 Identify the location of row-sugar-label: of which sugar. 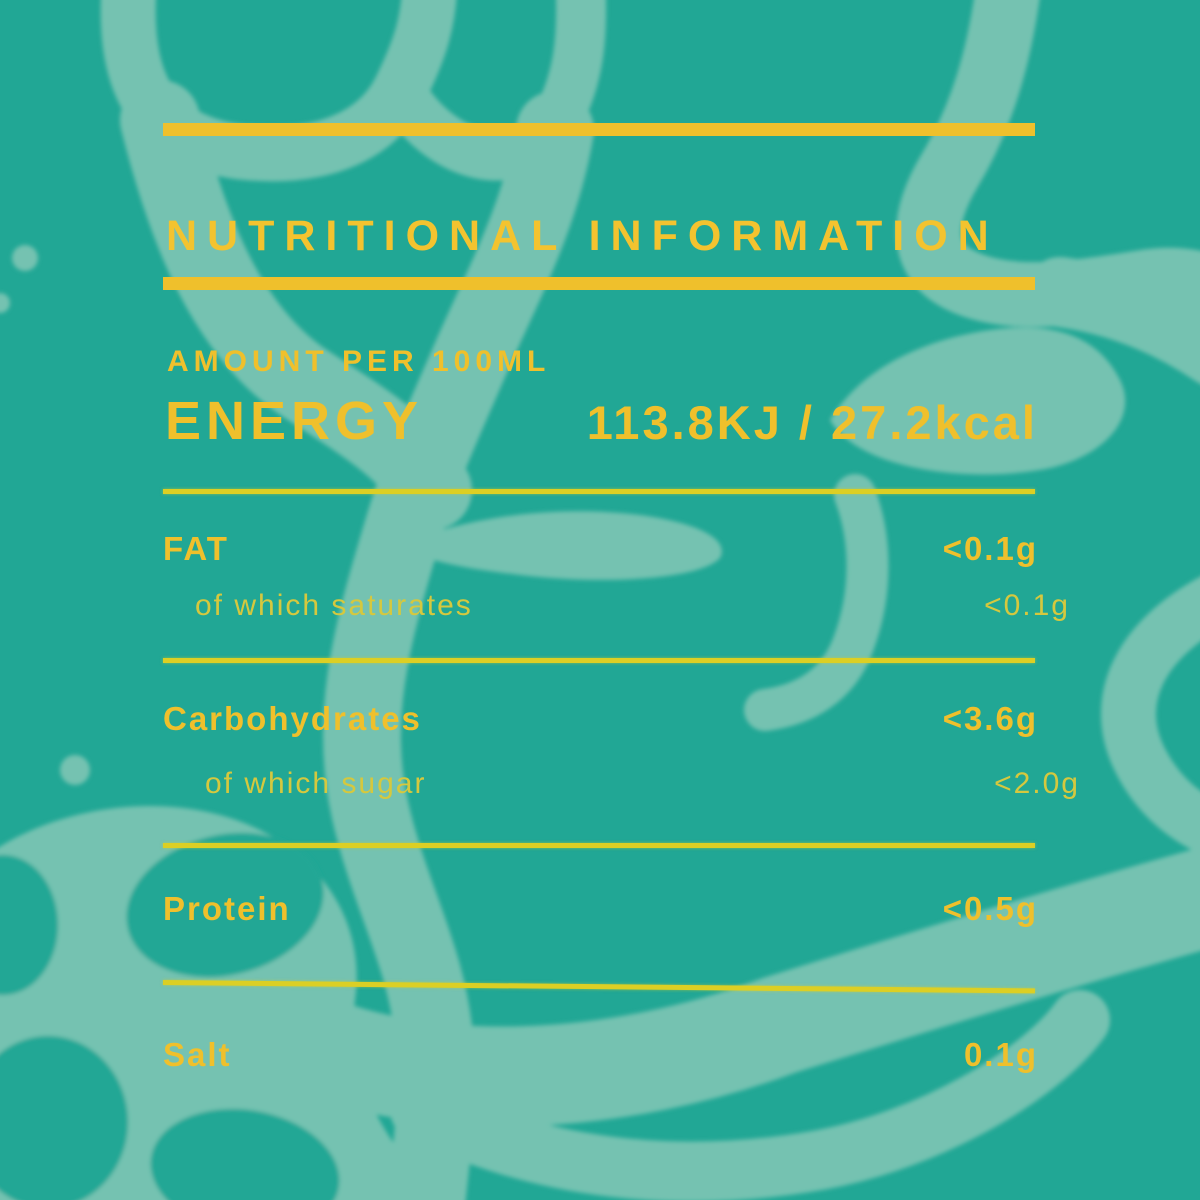
(316, 783).